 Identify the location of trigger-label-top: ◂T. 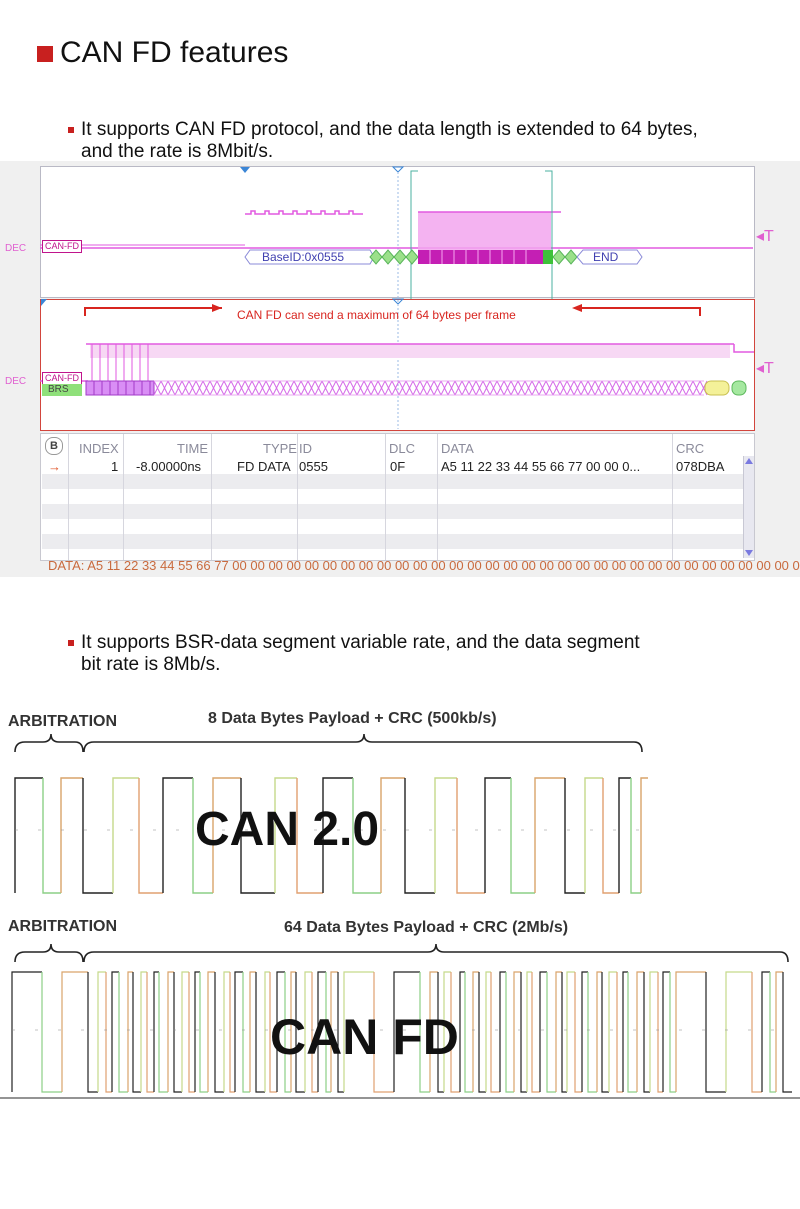
(765, 236).